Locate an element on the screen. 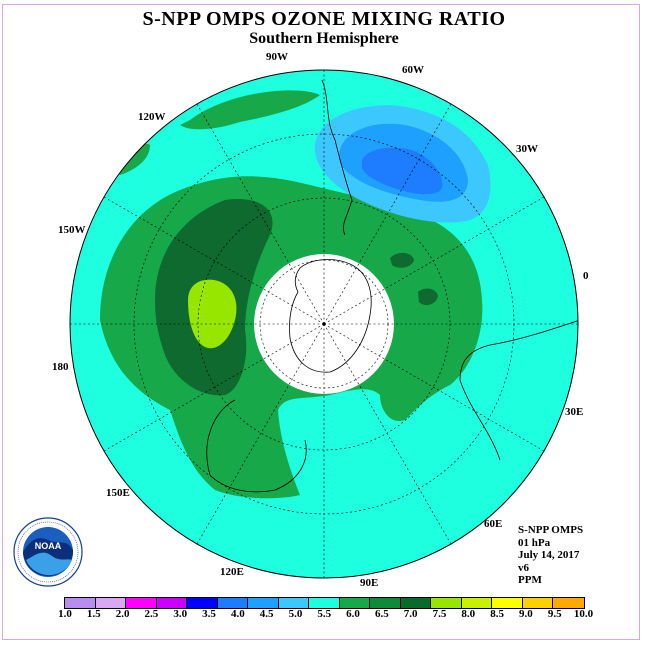 The width and height of the screenshot is (648, 648). noaa-logo: NOAA is located at coordinates (48, 552).